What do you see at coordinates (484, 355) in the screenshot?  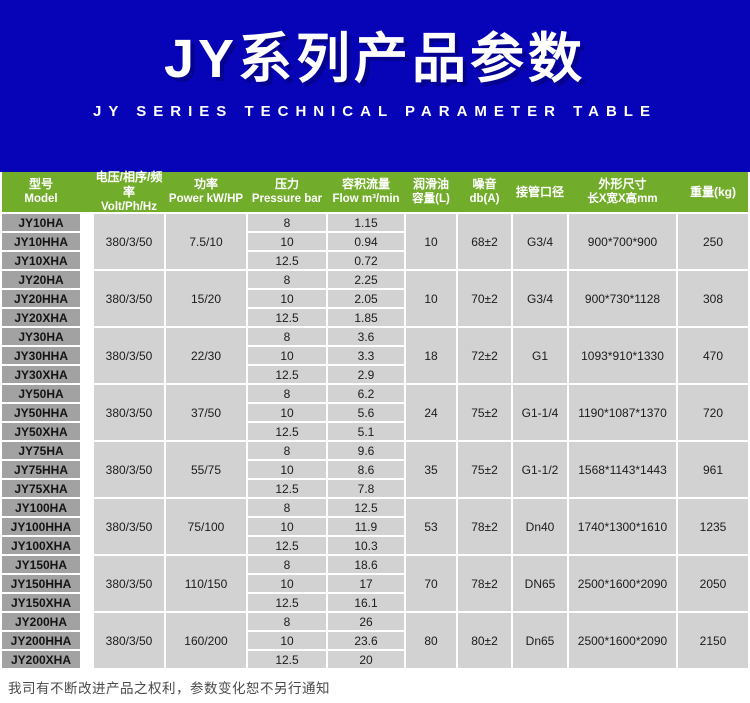 I see `noise-cell: 72±2` at bounding box center [484, 355].